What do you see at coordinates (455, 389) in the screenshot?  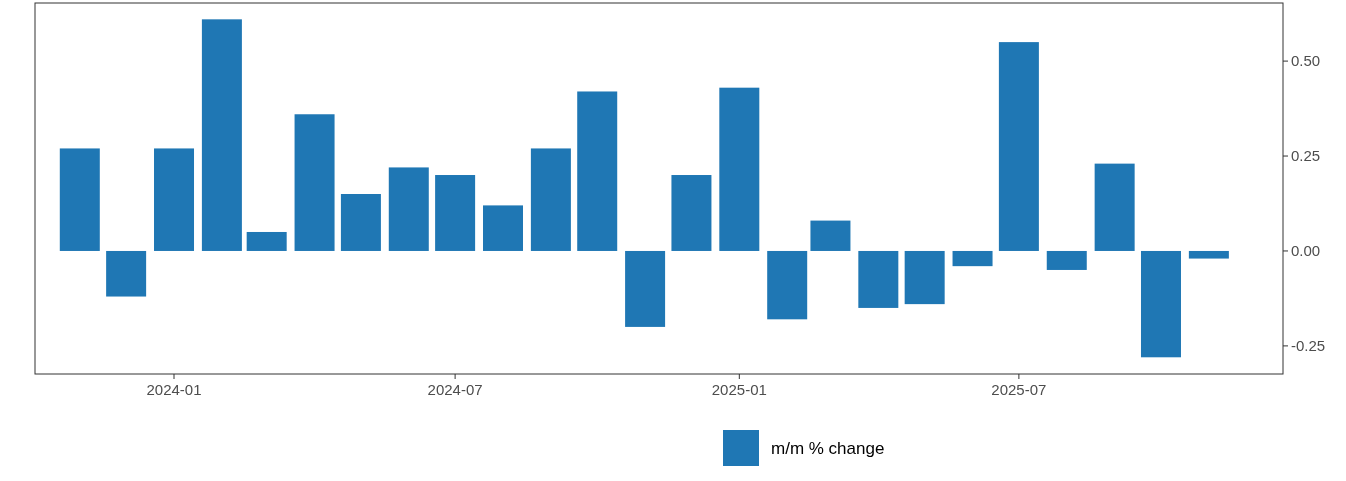 I see `x-tick-label: 2024-07` at bounding box center [455, 389].